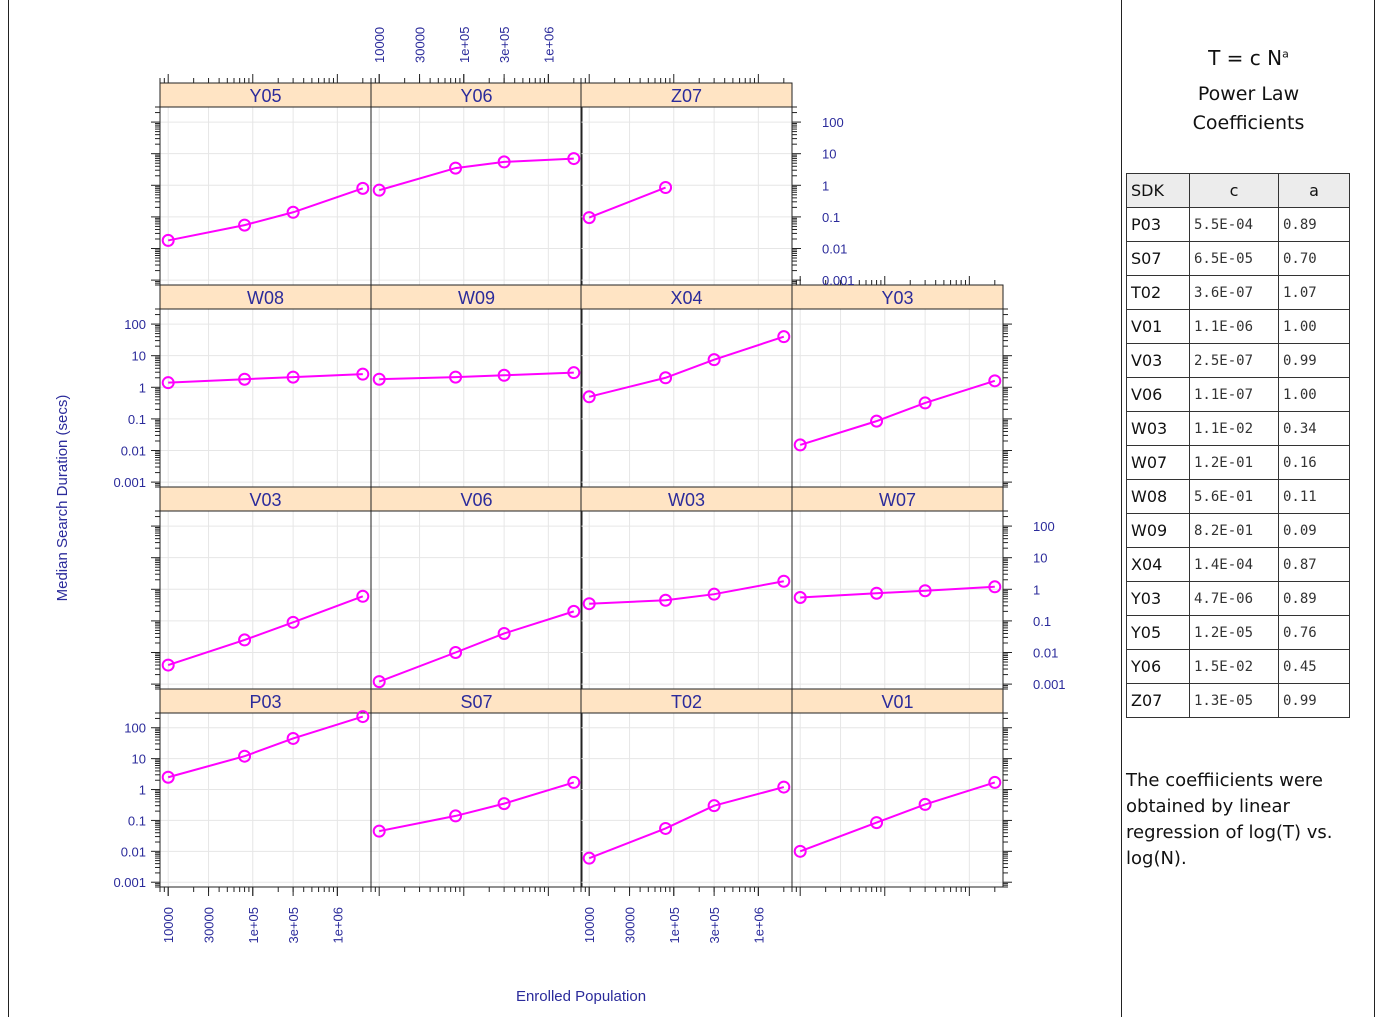 The width and height of the screenshot is (1376, 1017). I want to click on cell-c: 5.6E-01, so click(1234, 496).